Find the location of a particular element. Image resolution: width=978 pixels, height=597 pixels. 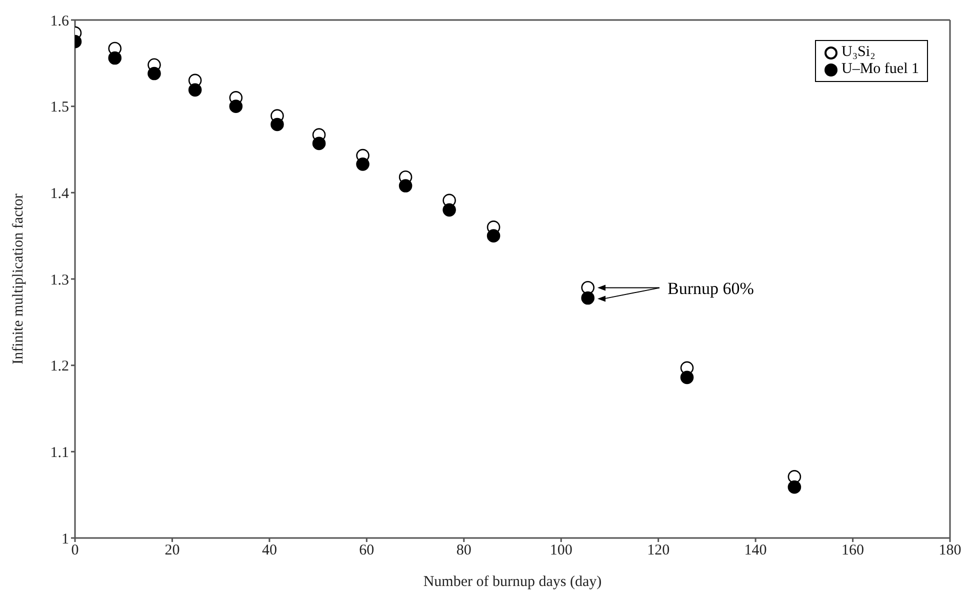

annotation: Burnup 60% is located at coordinates (711, 288).